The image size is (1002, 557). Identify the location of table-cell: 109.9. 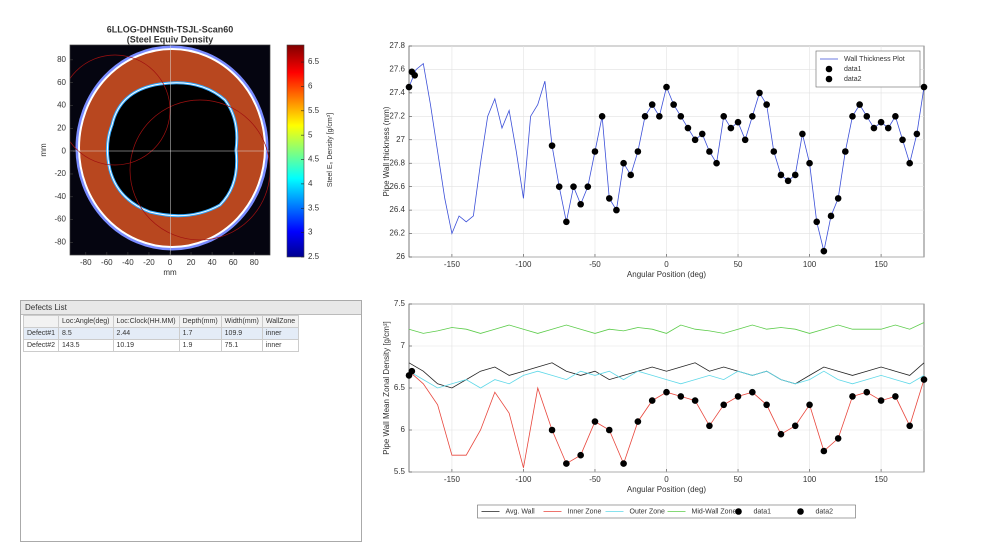
(241, 333).